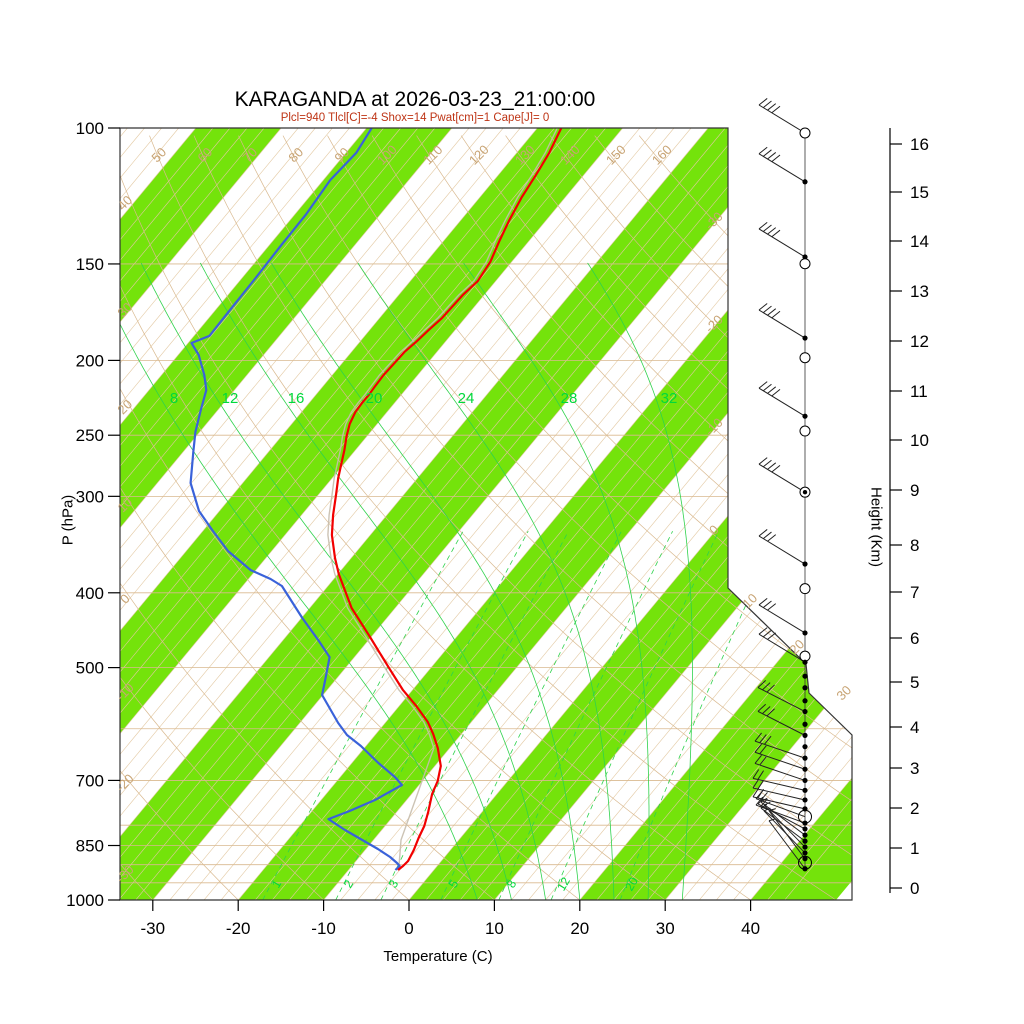  Describe the element at coordinates (85, 900) in the screenshot. I see `pressure-tick-label: 1000` at that location.